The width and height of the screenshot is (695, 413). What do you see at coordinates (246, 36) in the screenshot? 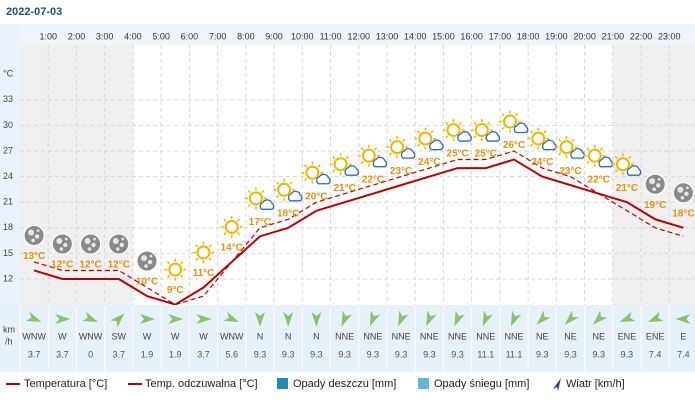
I see `hour-label: 8:00` at bounding box center [246, 36].